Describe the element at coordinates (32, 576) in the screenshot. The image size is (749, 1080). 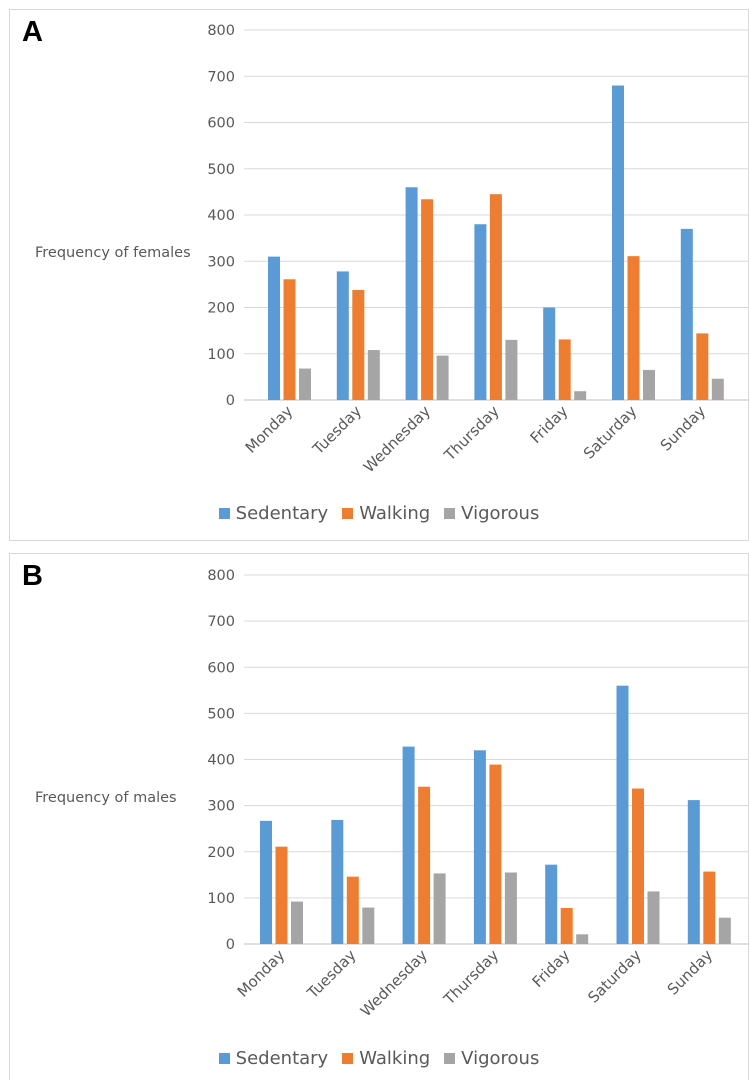
I see `panel-label: B` at that location.